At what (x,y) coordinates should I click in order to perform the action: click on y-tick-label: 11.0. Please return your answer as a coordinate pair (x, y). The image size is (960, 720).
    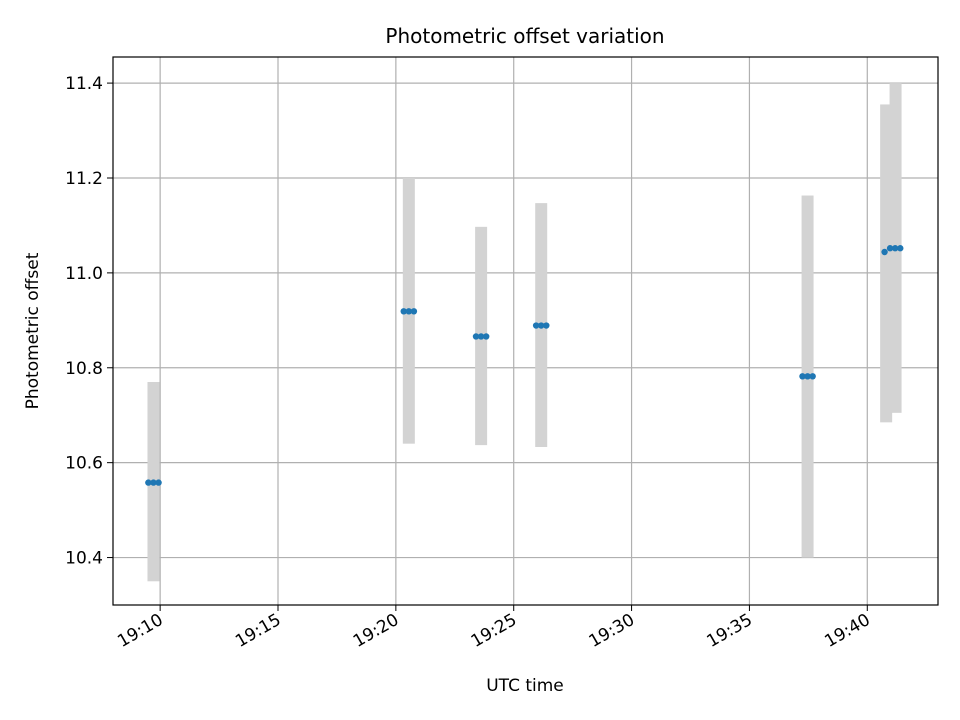
    Looking at the image, I should click on (84, 274).